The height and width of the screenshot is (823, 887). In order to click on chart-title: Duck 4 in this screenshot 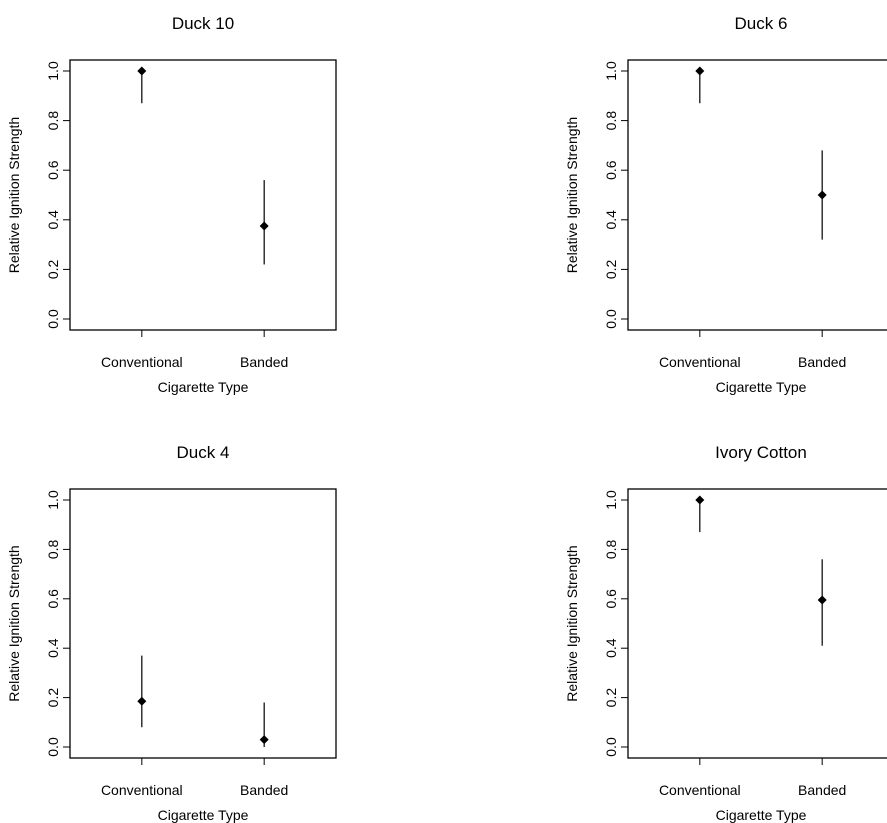, I will do `click(203, 452)`.